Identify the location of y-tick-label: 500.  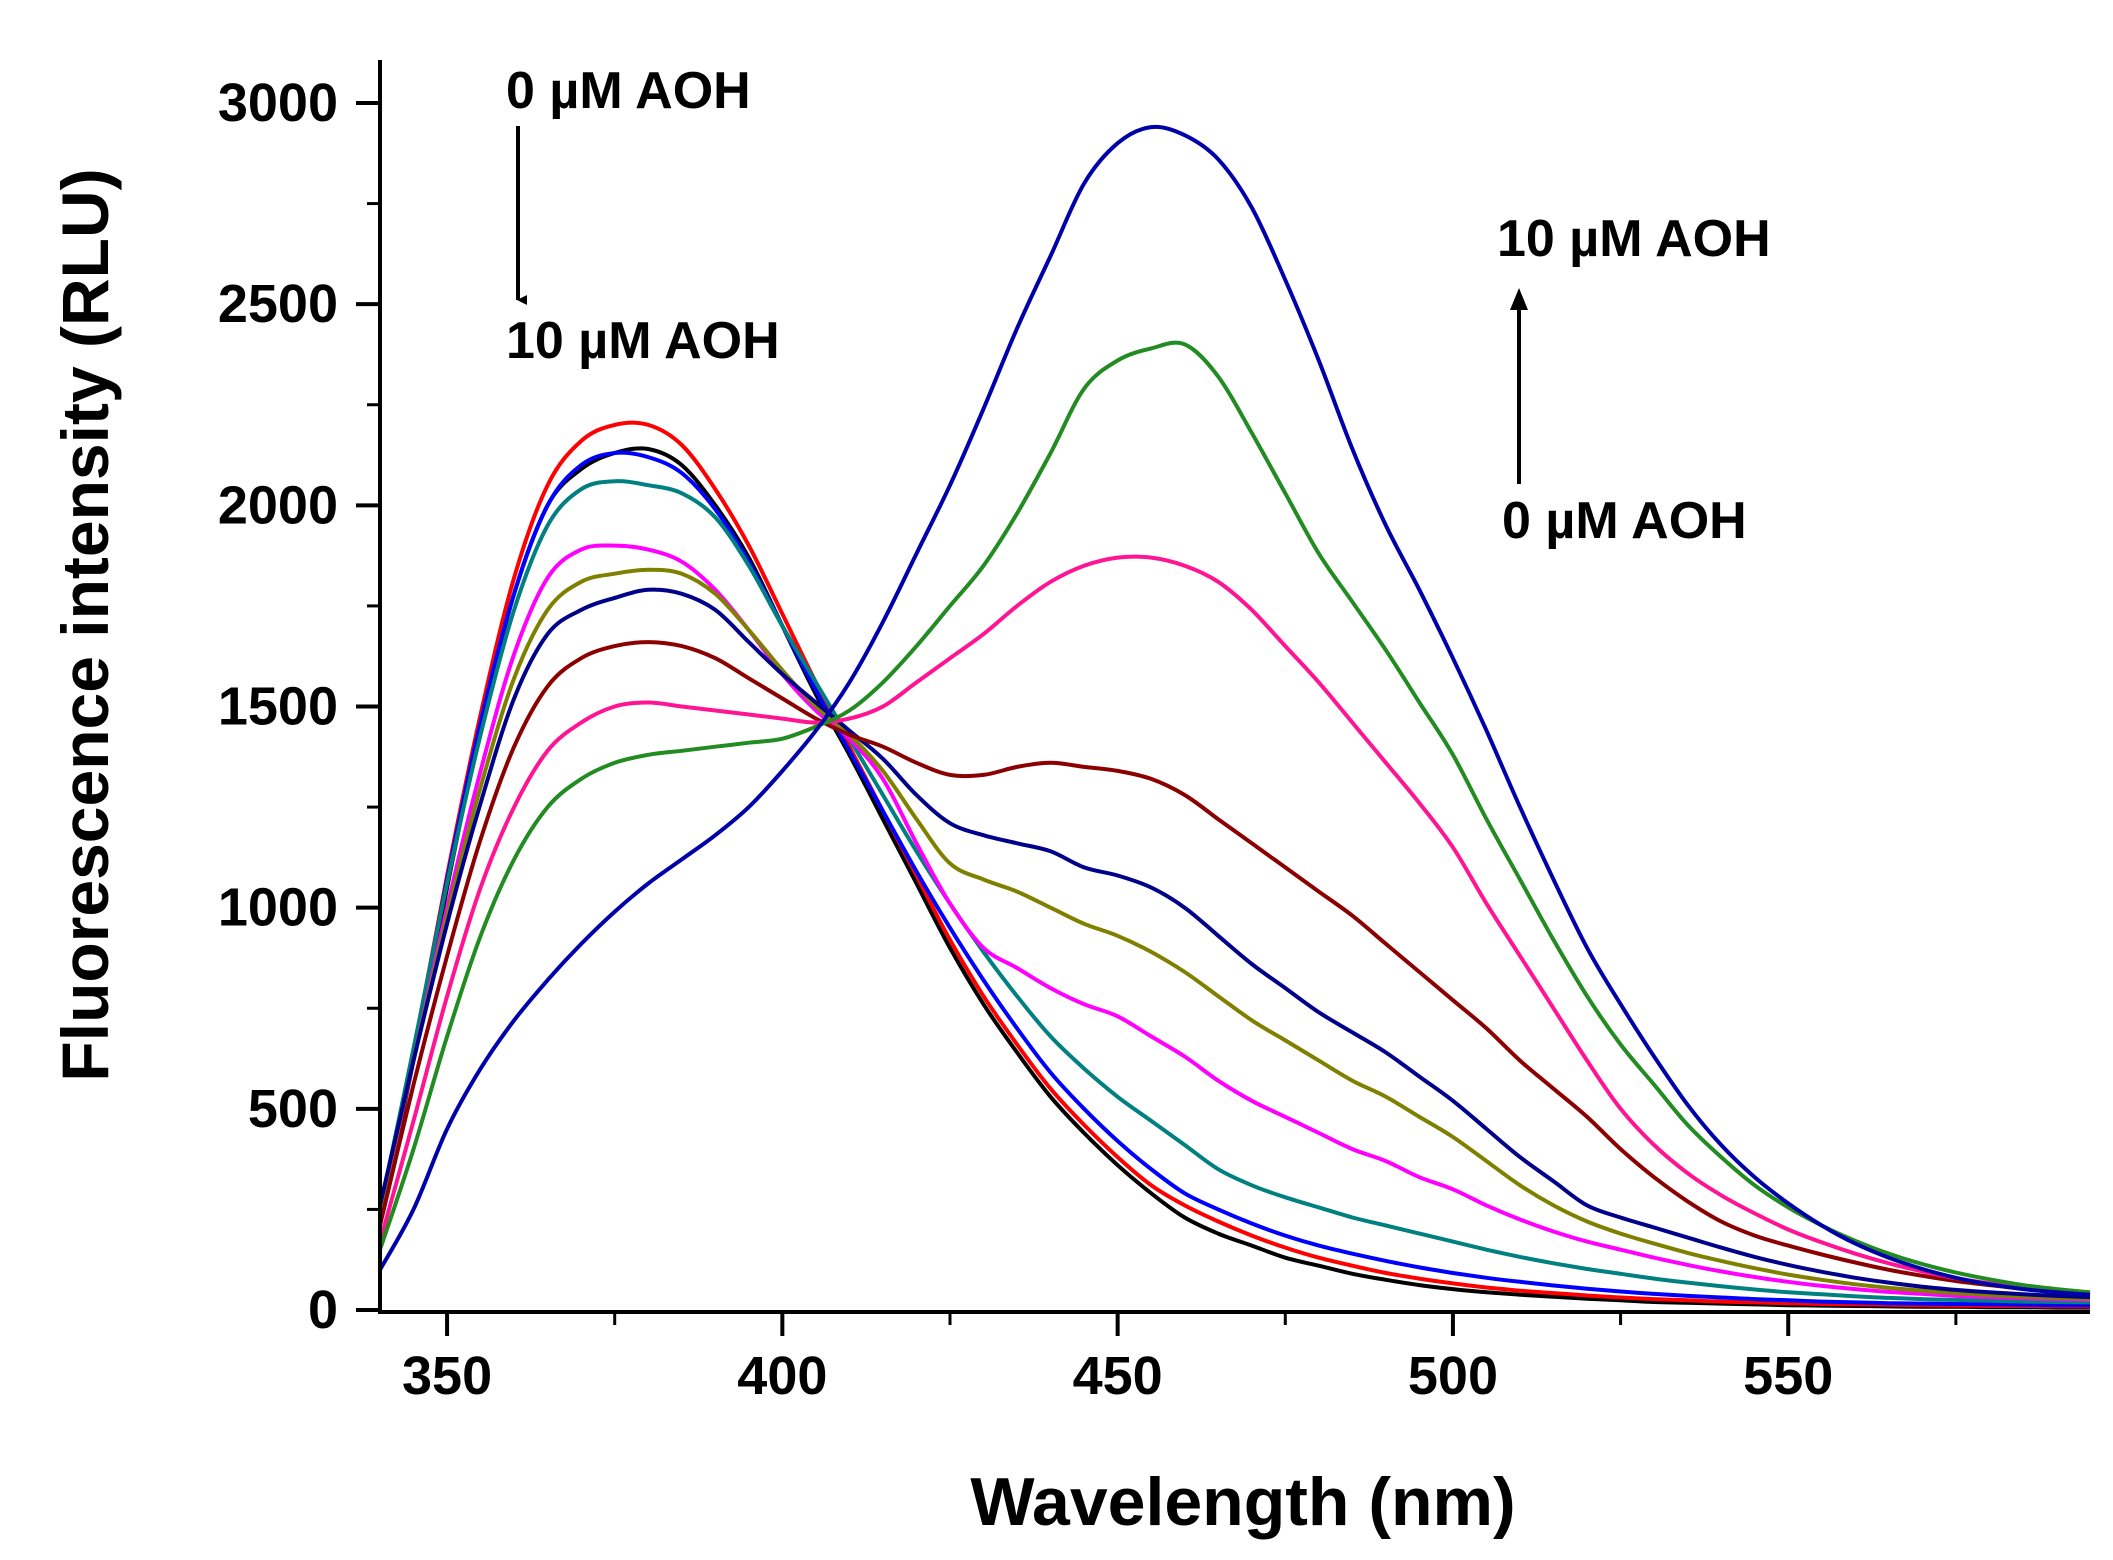
(293, 1109).